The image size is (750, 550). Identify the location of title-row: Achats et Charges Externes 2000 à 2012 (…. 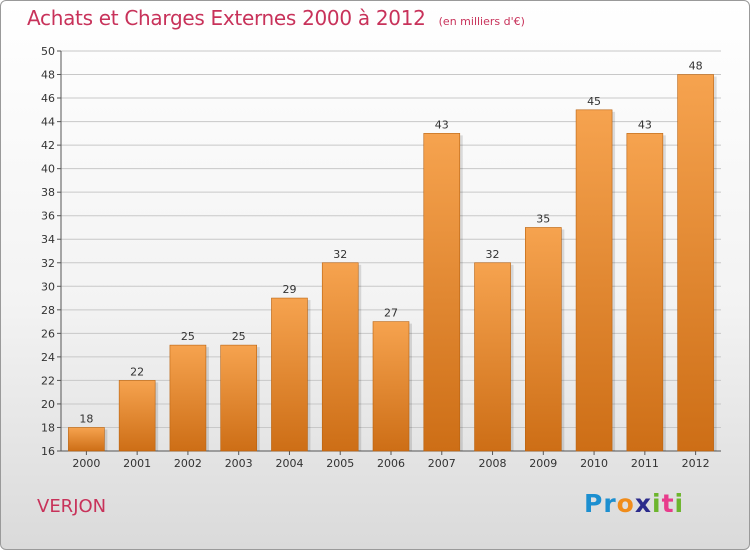
(276, 18).